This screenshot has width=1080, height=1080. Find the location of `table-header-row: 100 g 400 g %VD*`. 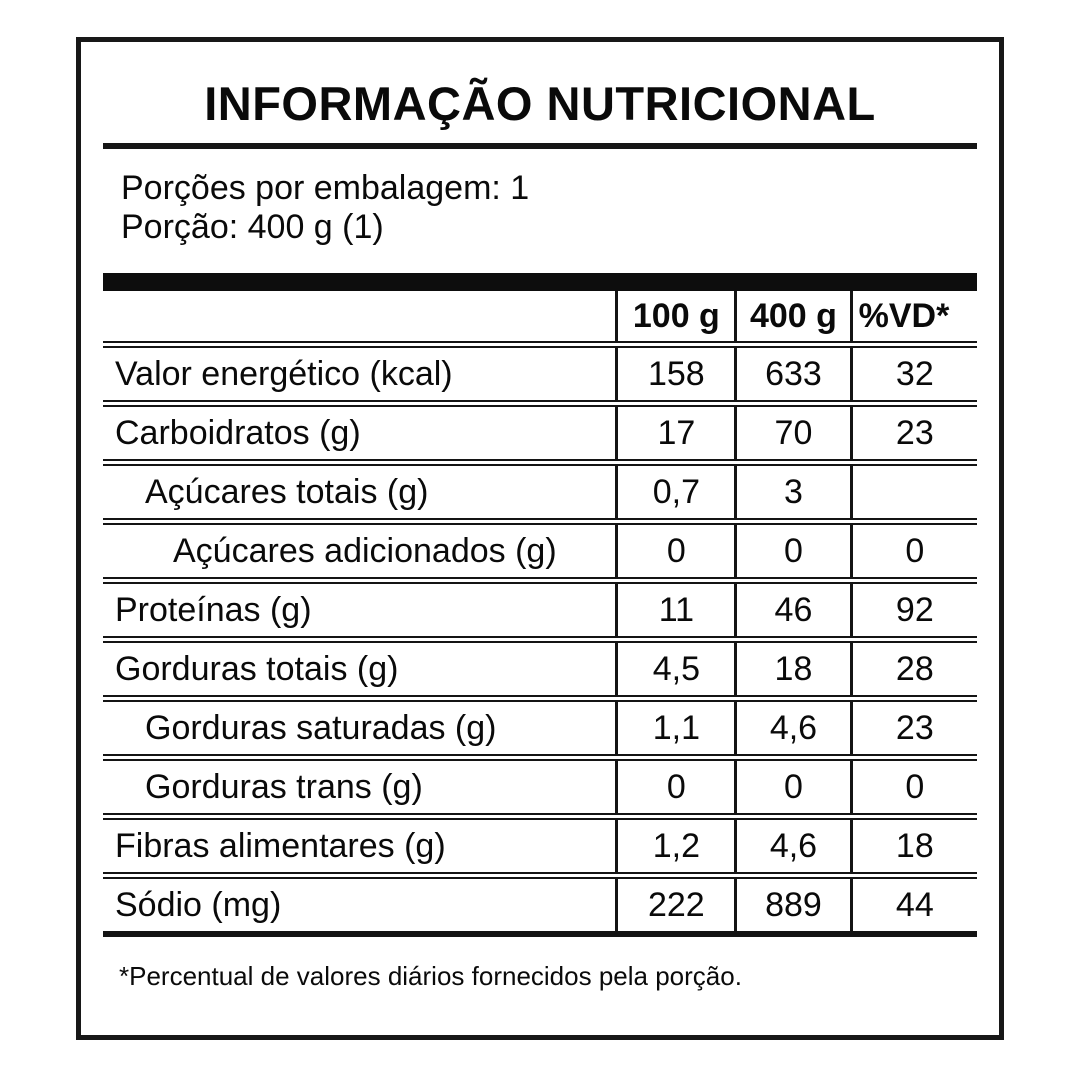

table-header-row: 100 g 400 g %VD* is located at coordinates (540, 319).